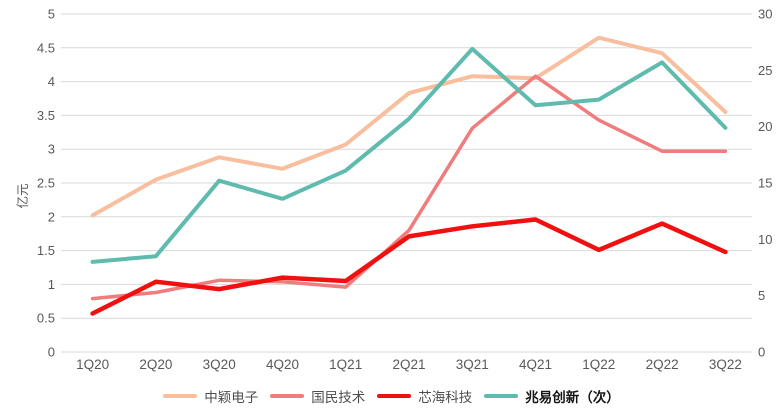 The height and width of the screenshot is (414, 783). I want to click on right-axis-tick-label: 30, so click(765, 14).